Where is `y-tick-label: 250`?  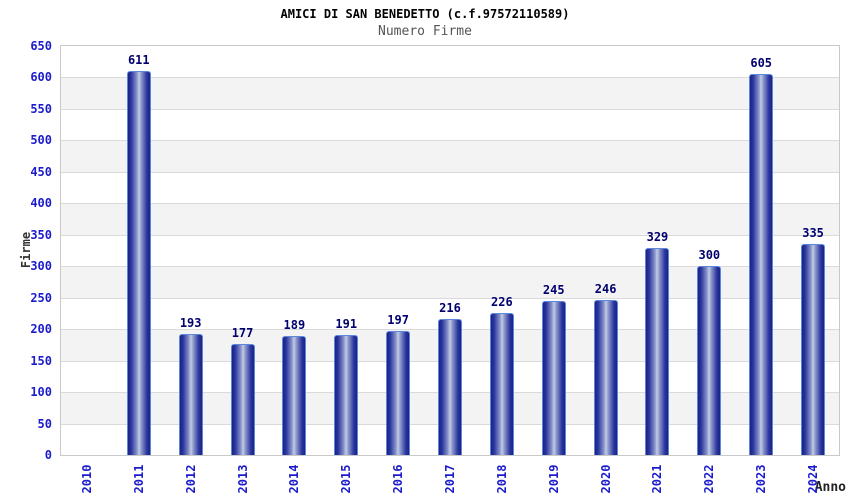
y-tick-label: 250 is located at coordinates (41, 297).